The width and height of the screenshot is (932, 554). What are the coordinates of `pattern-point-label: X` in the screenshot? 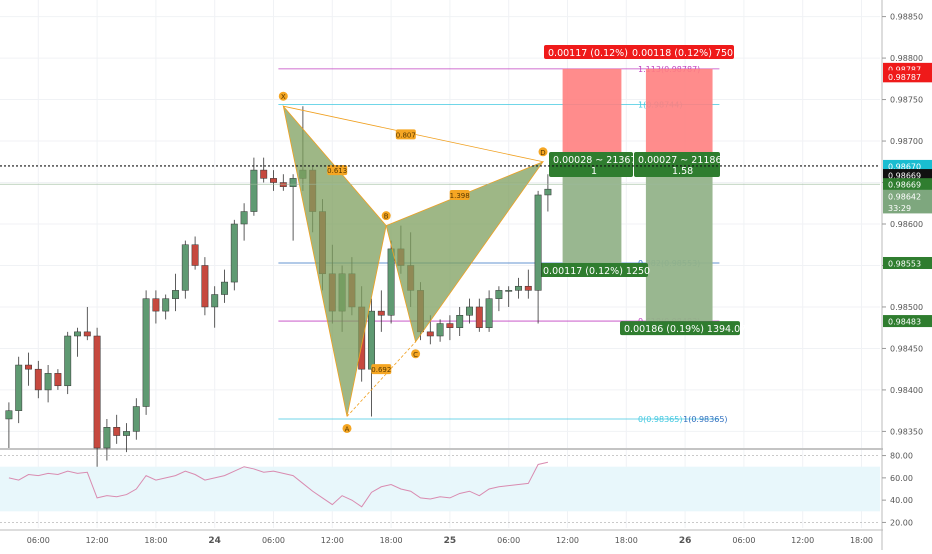 It's located at (283, 97).